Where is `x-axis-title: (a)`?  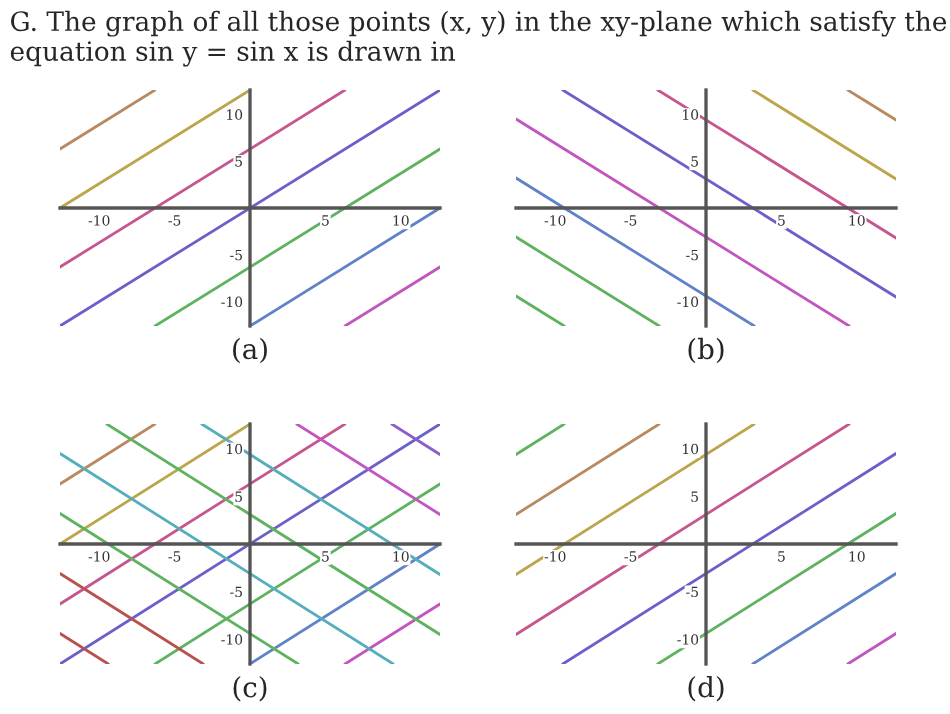
x-axis-title: (a) is located at coordinates (250, 350).